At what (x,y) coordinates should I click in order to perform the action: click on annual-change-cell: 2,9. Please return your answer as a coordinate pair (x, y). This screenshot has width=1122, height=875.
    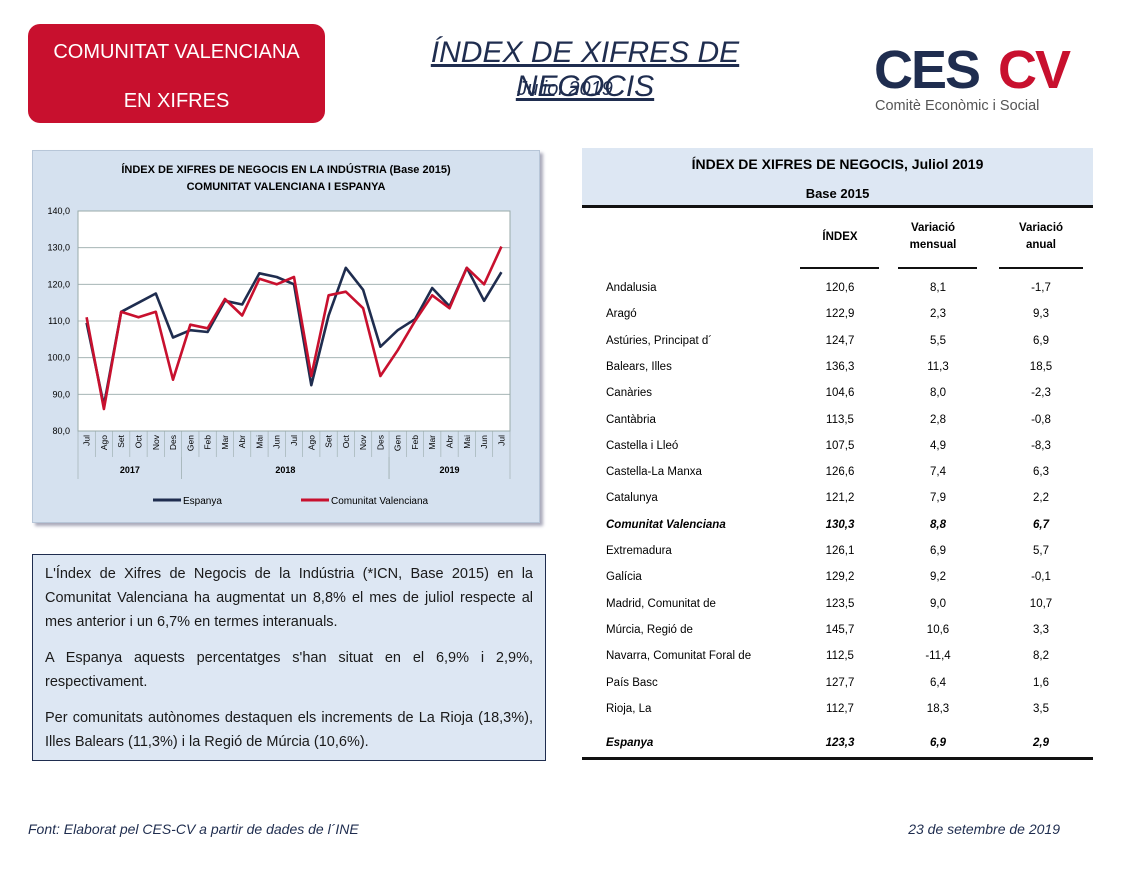
    Looking at the image, I should click on (1041, 743).